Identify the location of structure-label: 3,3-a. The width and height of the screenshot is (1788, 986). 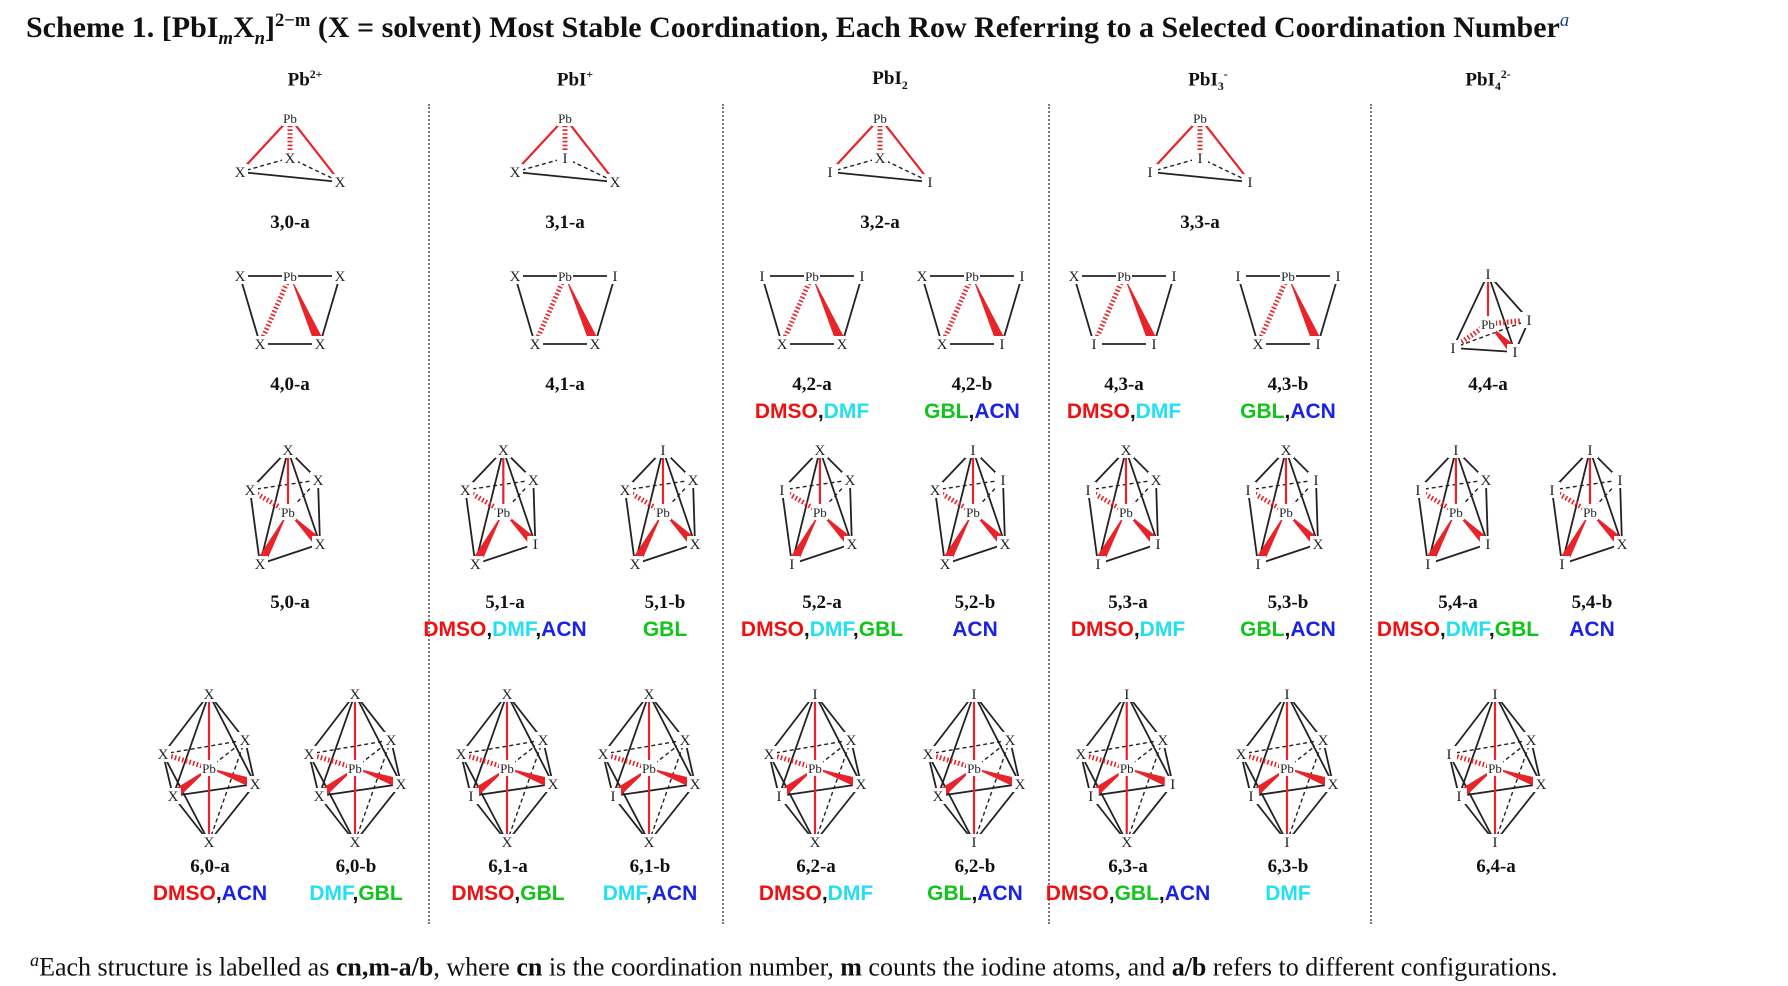
(1200, 222).